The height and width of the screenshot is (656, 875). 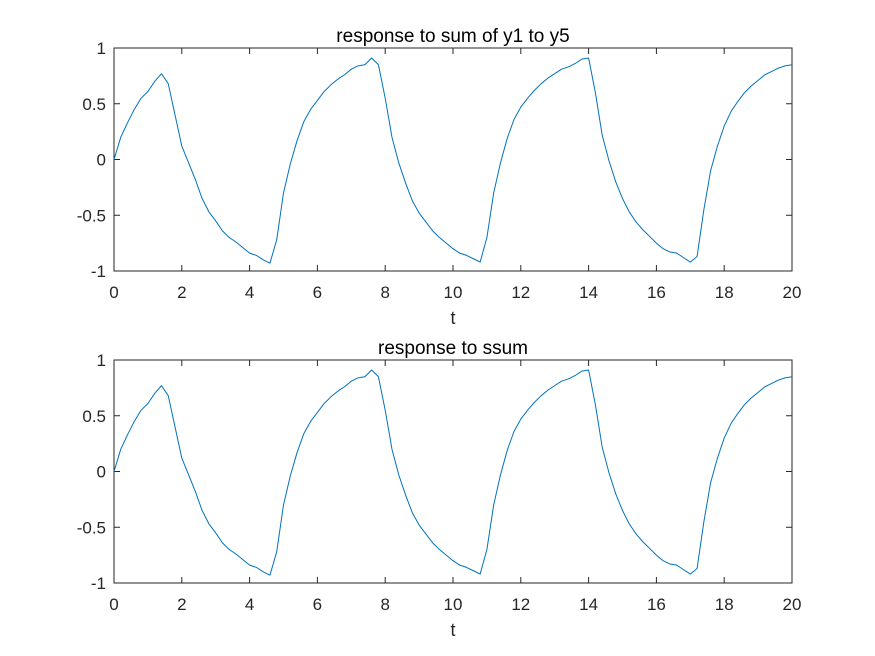 What do you see at coordinates (452, 36) in the screenshot?
I see `chart-title: response to sum of y1 to y5` at bounding box center [452, 36].